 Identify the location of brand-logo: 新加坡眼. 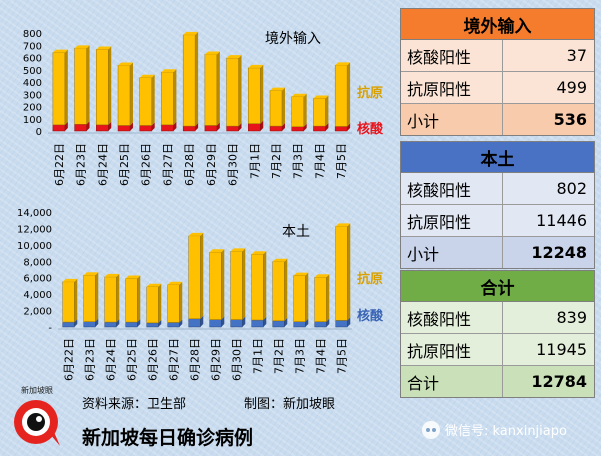
(37, 417).